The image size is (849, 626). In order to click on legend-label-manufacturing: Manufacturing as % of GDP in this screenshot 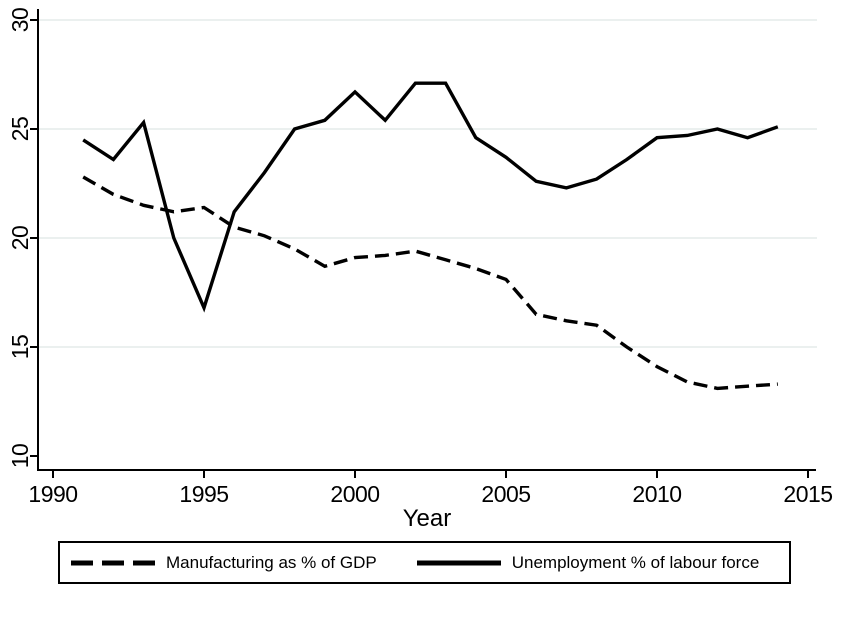, I will do `click(271, 562)`.